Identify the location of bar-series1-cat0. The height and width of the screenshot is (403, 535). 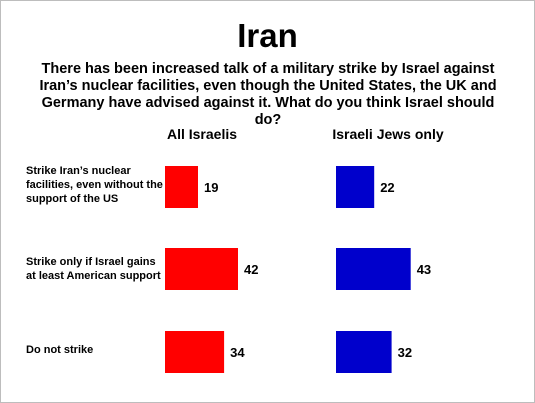
(355, 187).